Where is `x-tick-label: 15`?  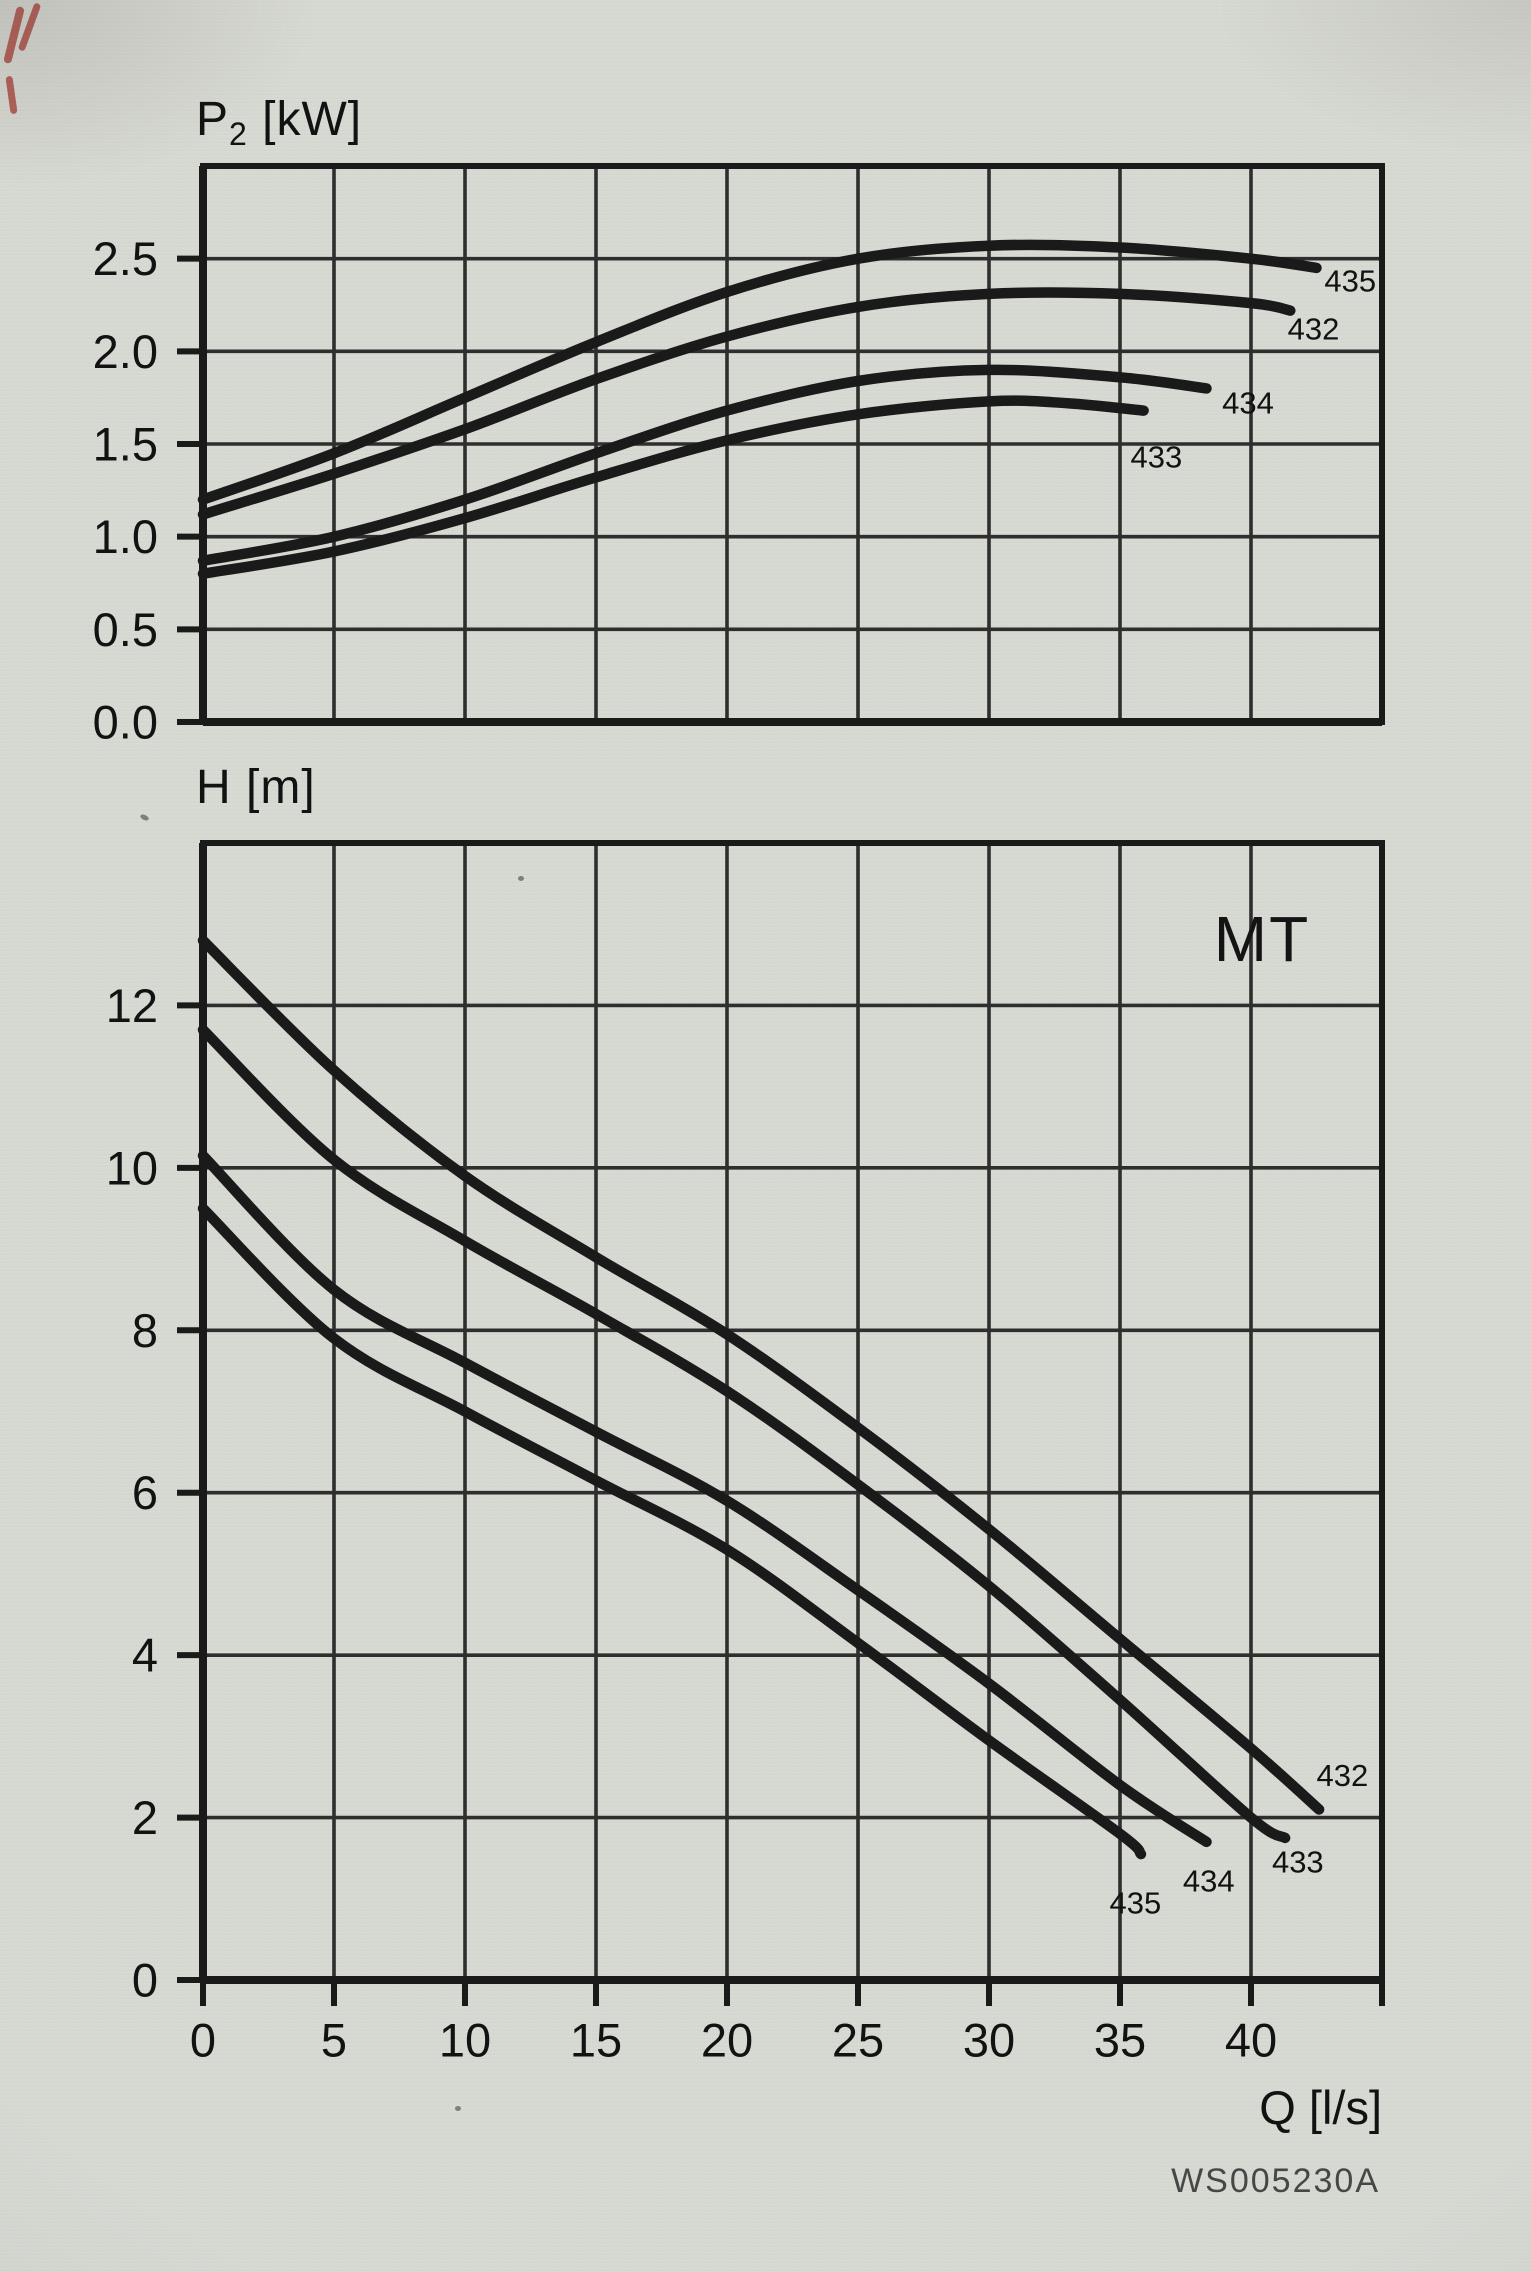
x-tick-label: 15 is located at coordinates (596, 2040).